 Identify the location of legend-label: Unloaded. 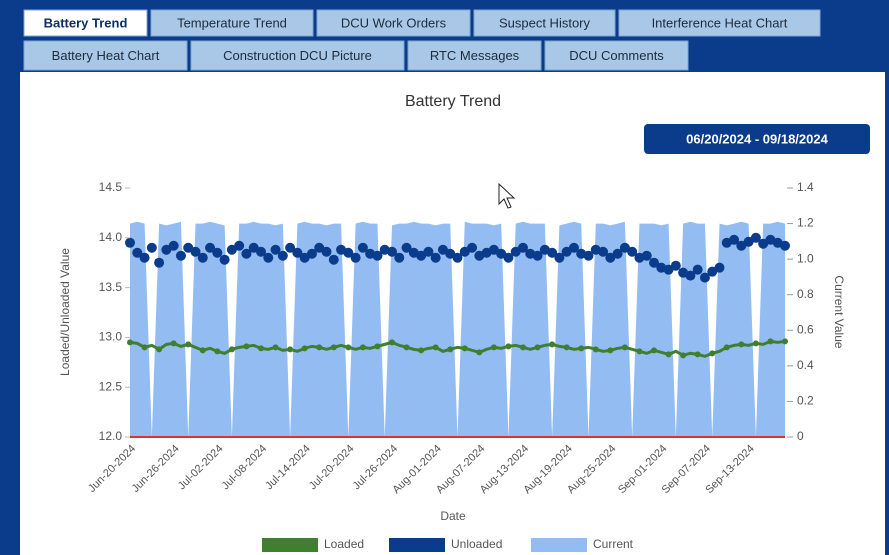
(476, 544).